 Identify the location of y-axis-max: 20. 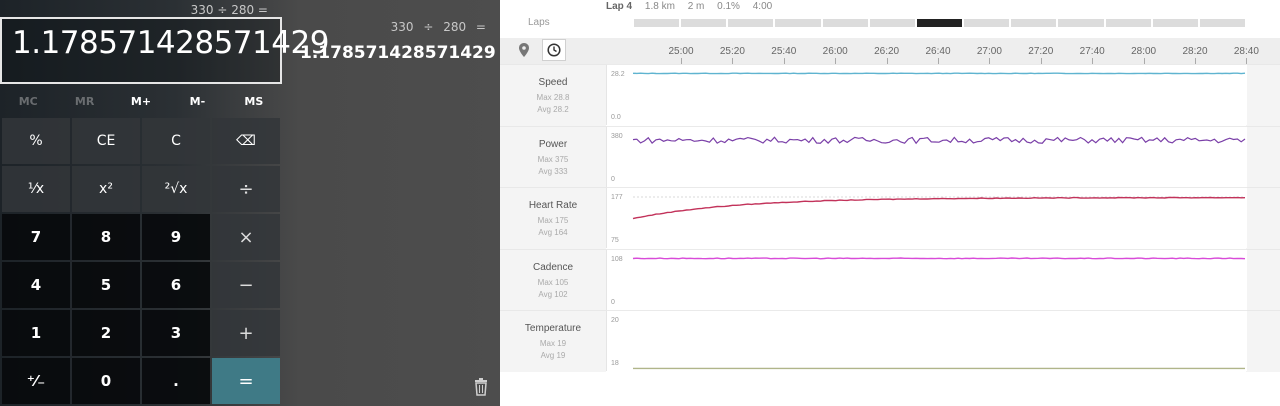
(615, 320).